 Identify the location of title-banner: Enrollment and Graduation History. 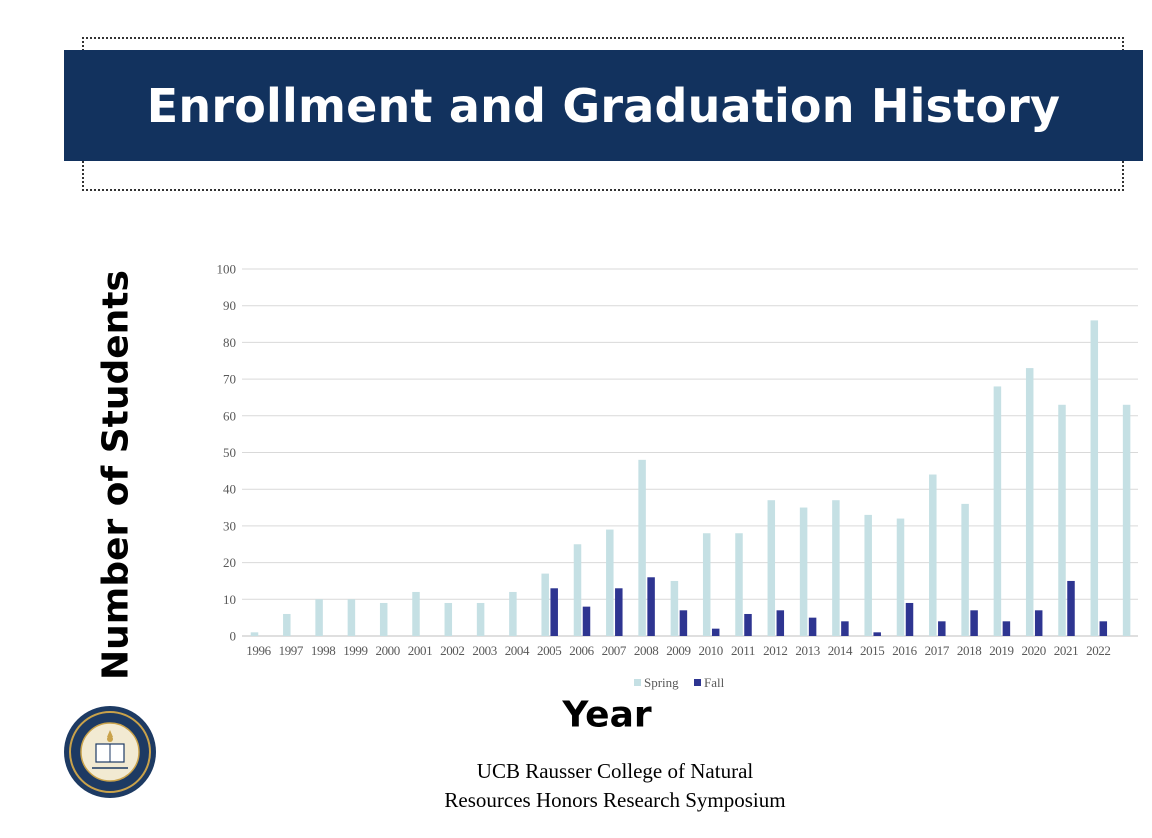
(603, 105).